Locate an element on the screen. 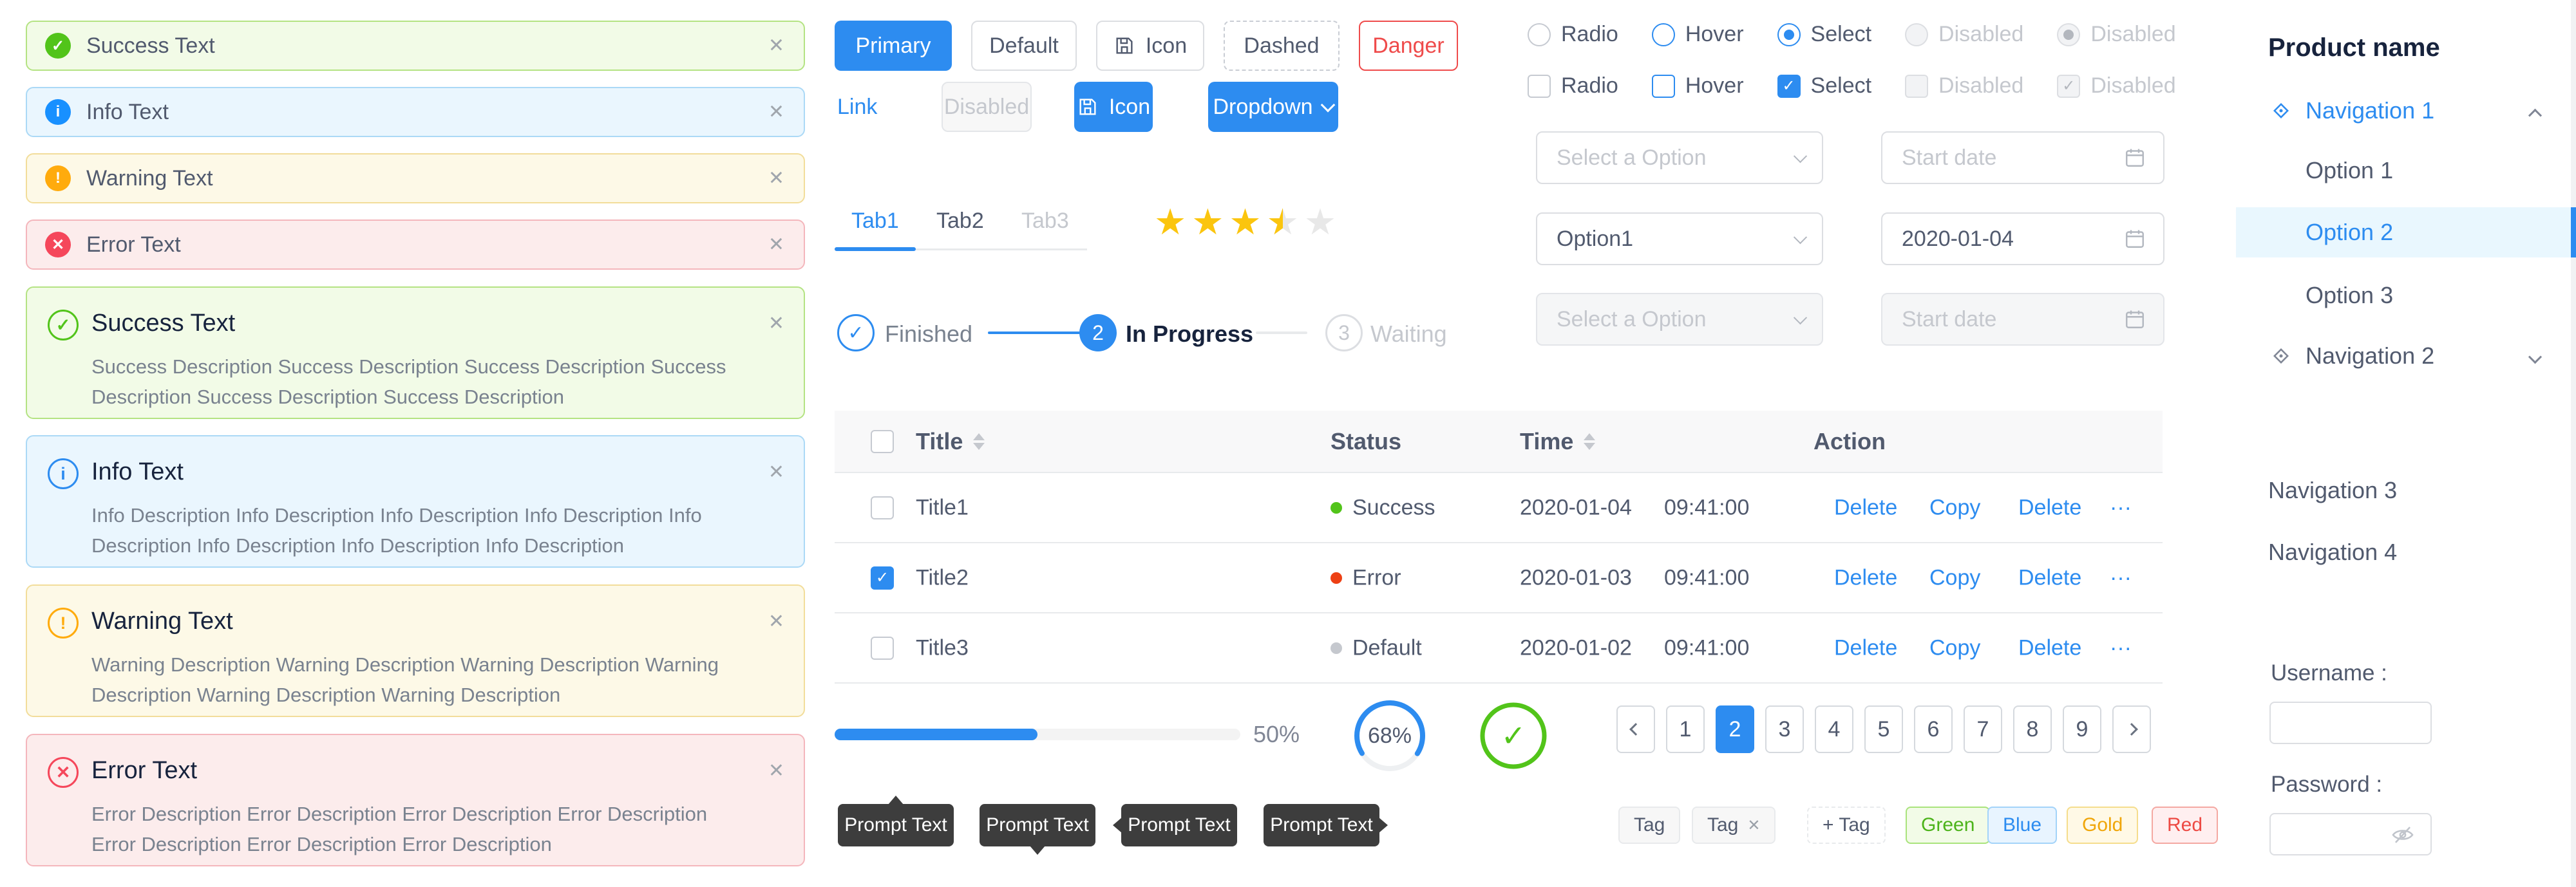  add-tag-button: + Tag is located at coordinates (1847, 825).